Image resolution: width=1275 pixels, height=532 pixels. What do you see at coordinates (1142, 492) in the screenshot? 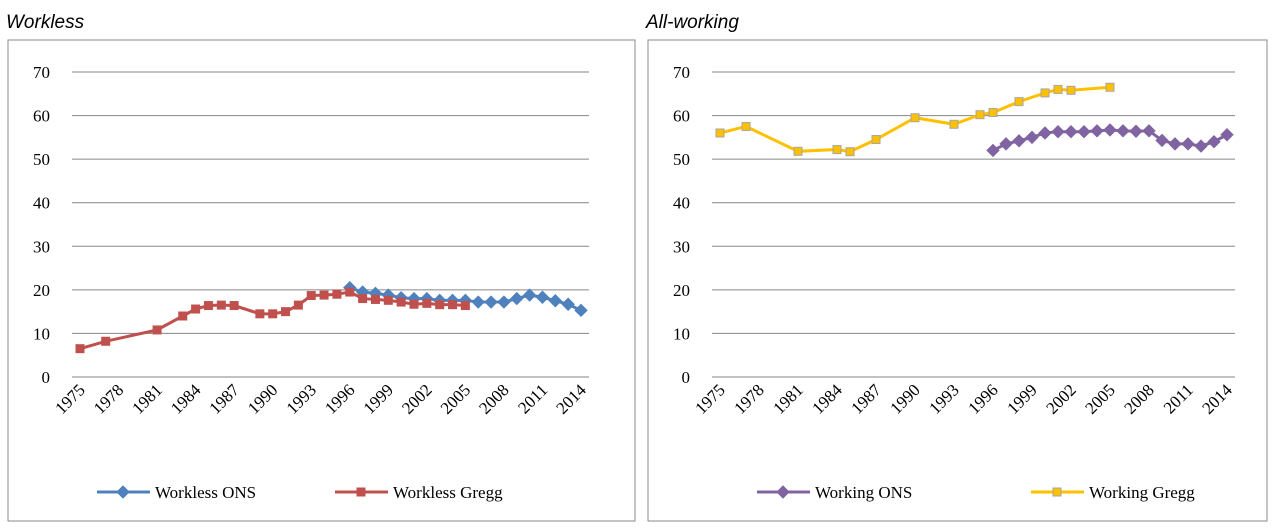
I see `legend-label: Working Gregg` at bounding box center [1142, 492].